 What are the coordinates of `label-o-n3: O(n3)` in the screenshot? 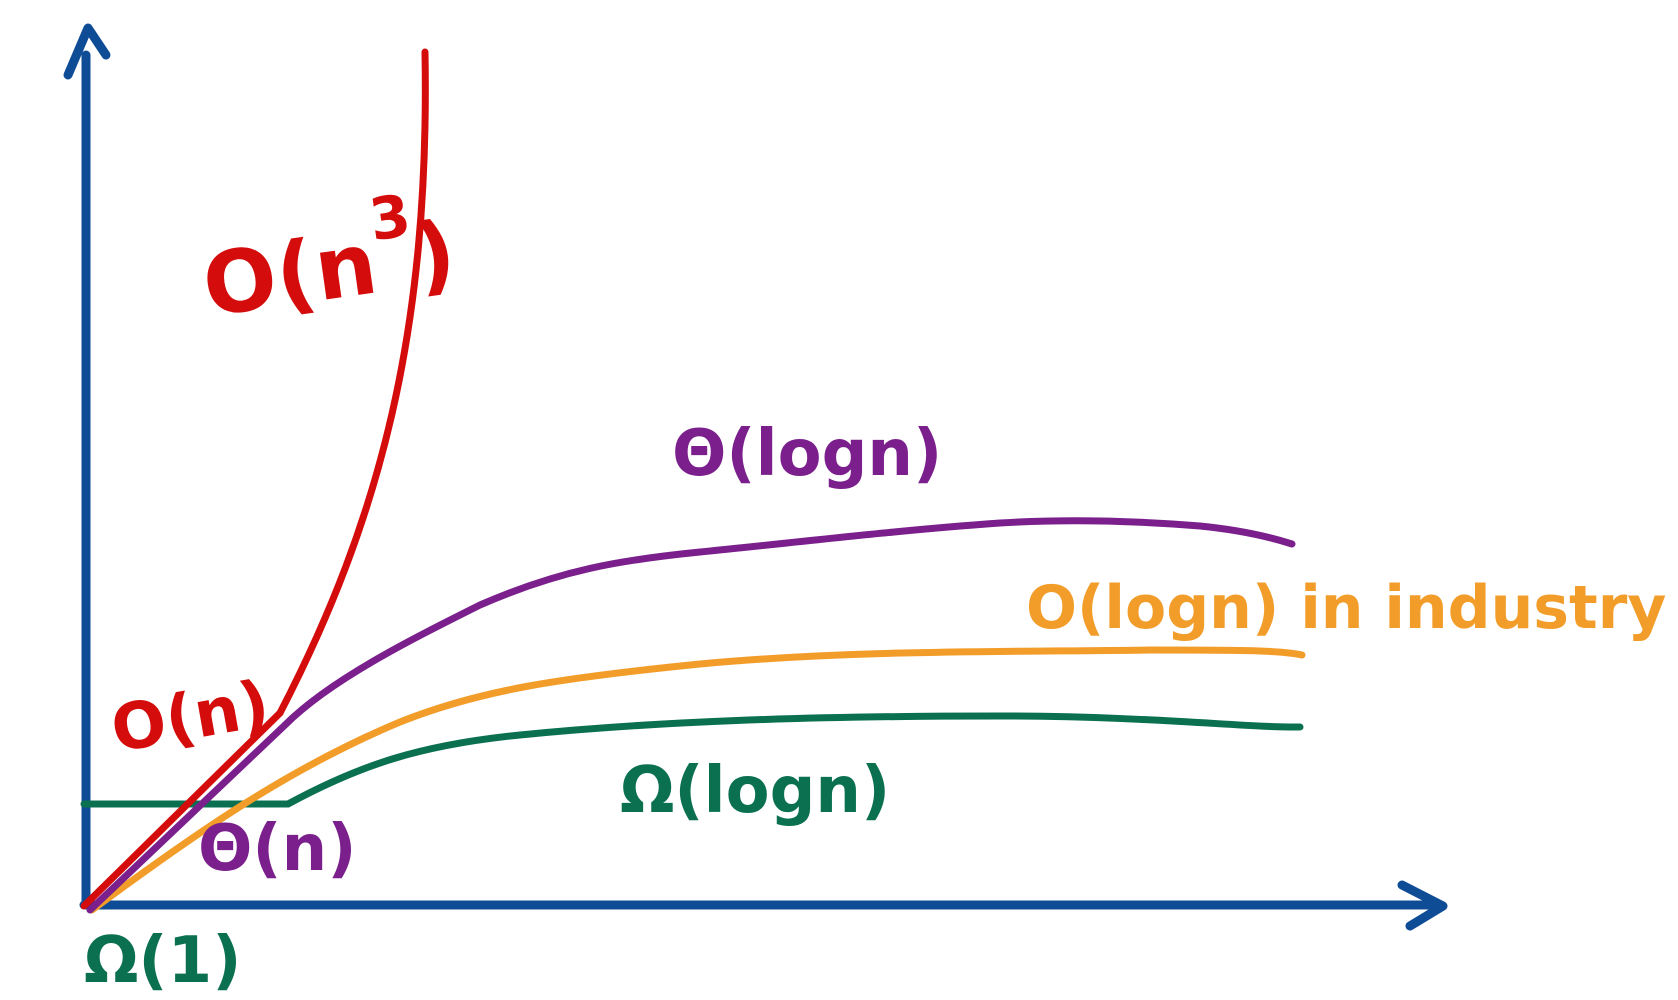 It's located at (327, 256).